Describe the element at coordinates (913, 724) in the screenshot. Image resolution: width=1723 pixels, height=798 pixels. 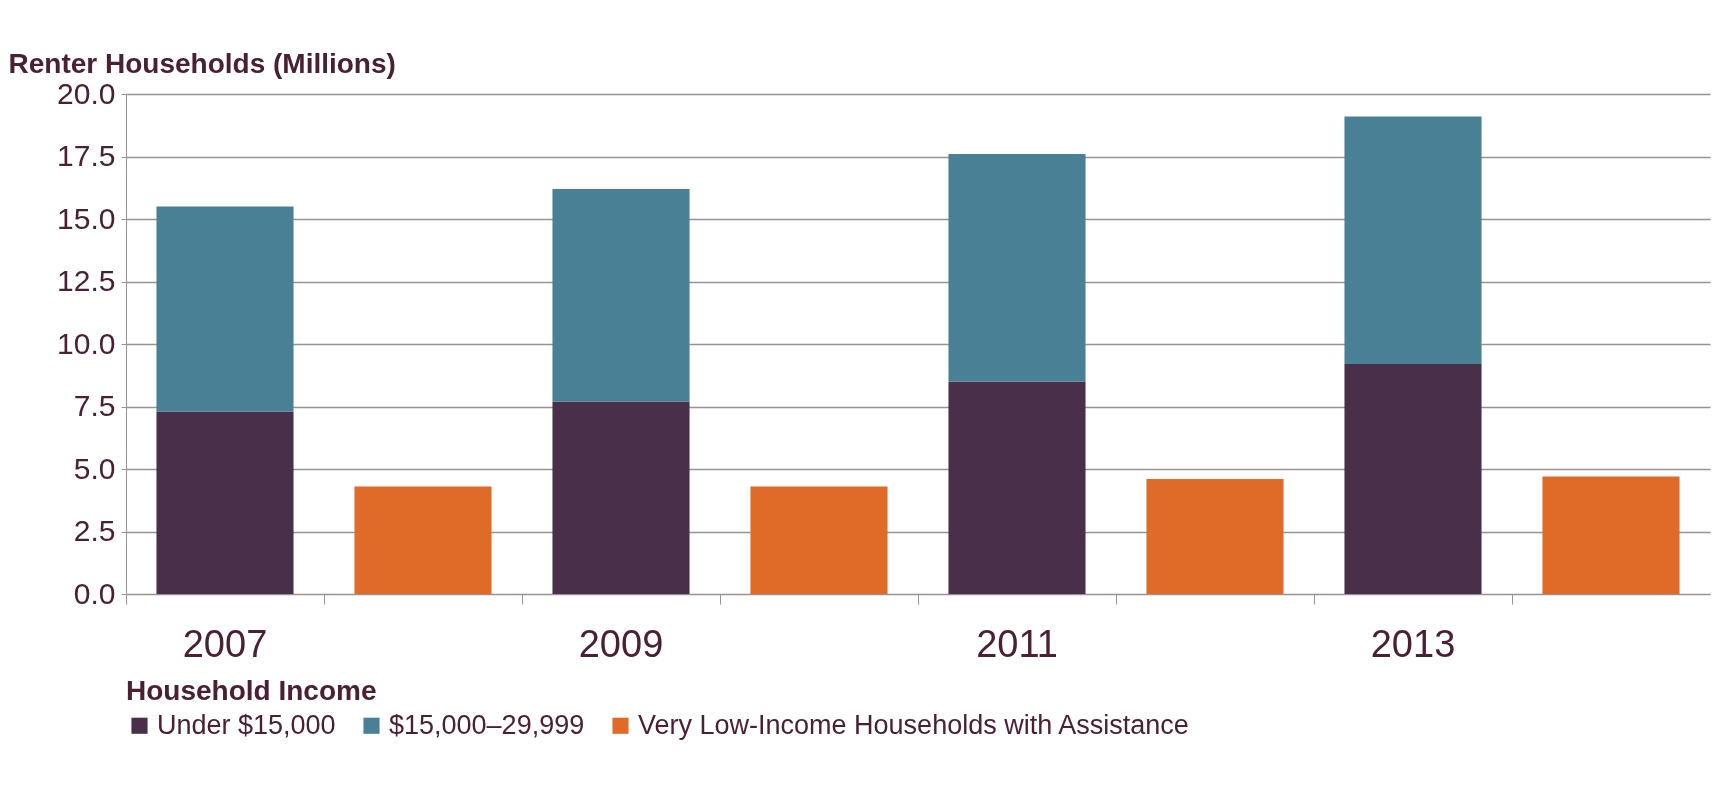
I see `legend-label: Very Low-Income Households with Assistance` at that location.